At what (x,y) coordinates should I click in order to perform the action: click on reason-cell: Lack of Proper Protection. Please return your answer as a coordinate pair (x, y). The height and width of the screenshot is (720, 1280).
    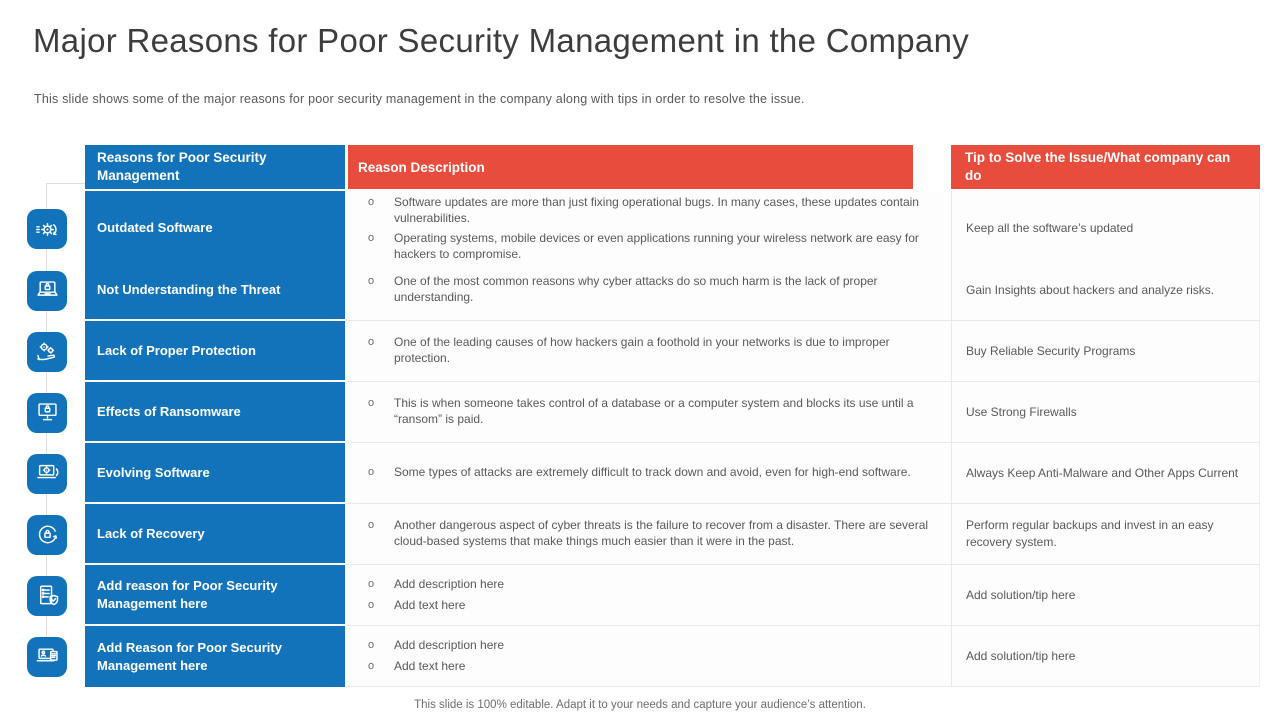
    Looking at the image, I should click on (215, 351).